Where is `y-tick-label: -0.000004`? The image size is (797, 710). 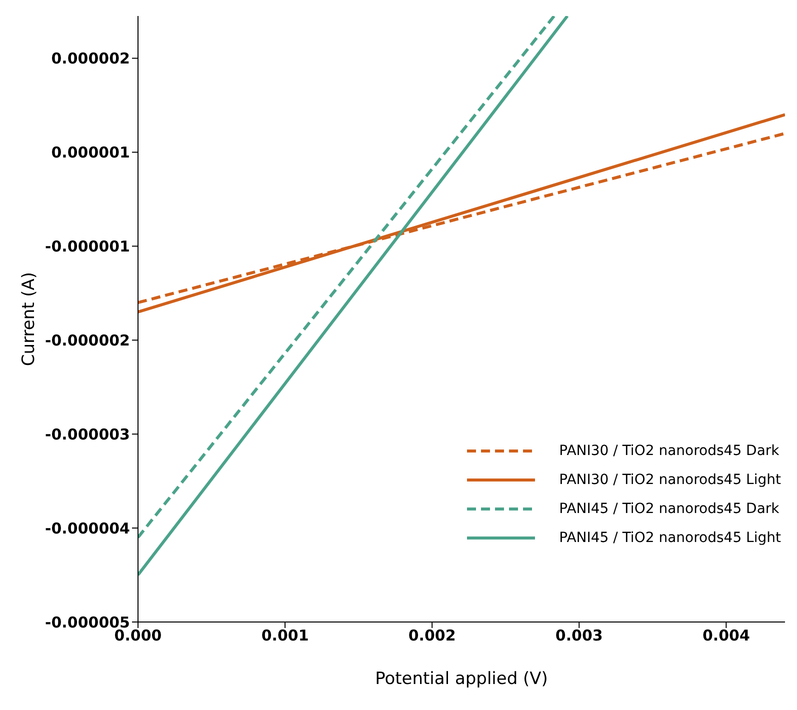 y-tick-label: -0.000004 is located at coordinates (87, 528).